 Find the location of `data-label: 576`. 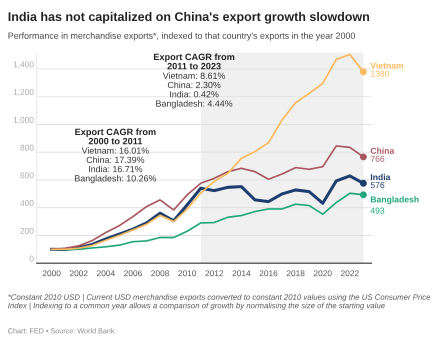

data-label: 576 is located at coordinates (377, 185).